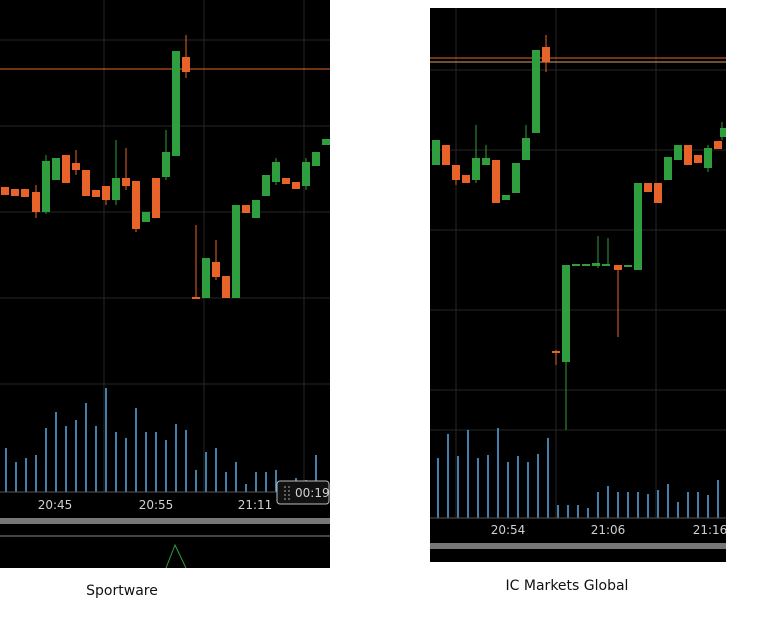 The image size is (779, 621). Describe the element at coordinates (176, 556) in the screenshot. I see `indicator` at that location.